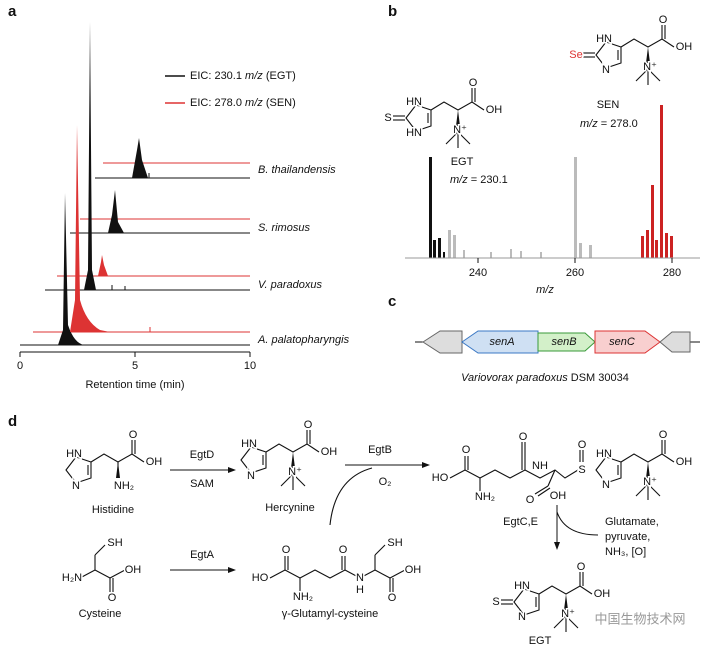 The height and width of the screenshot is (650, 717). I want to click on label: γ-Glutamyl-cysteine, so click(330, 614).